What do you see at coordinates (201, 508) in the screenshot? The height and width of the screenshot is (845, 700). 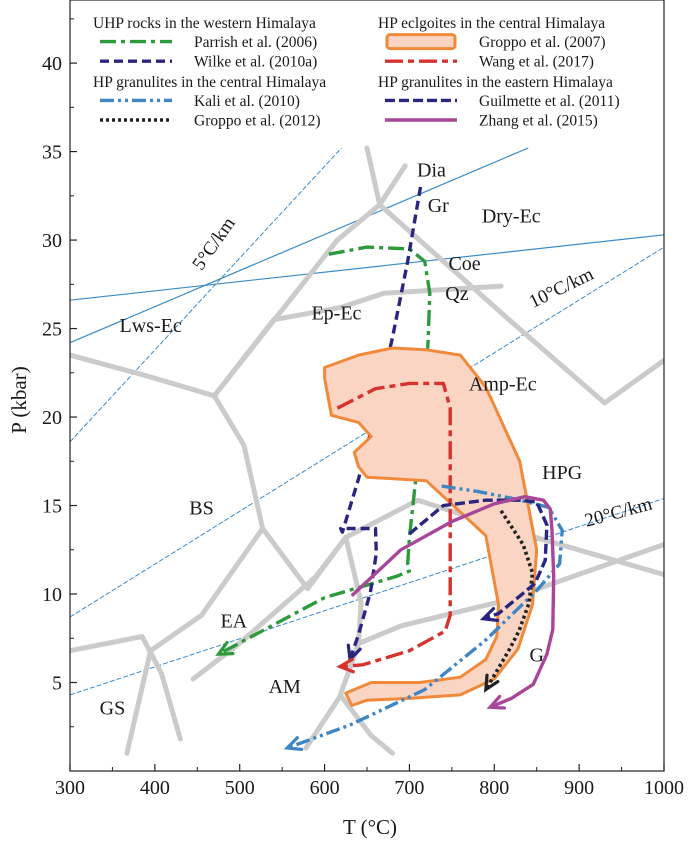 I see `facies-label-bs: BS` at bounding box center [201, 508].